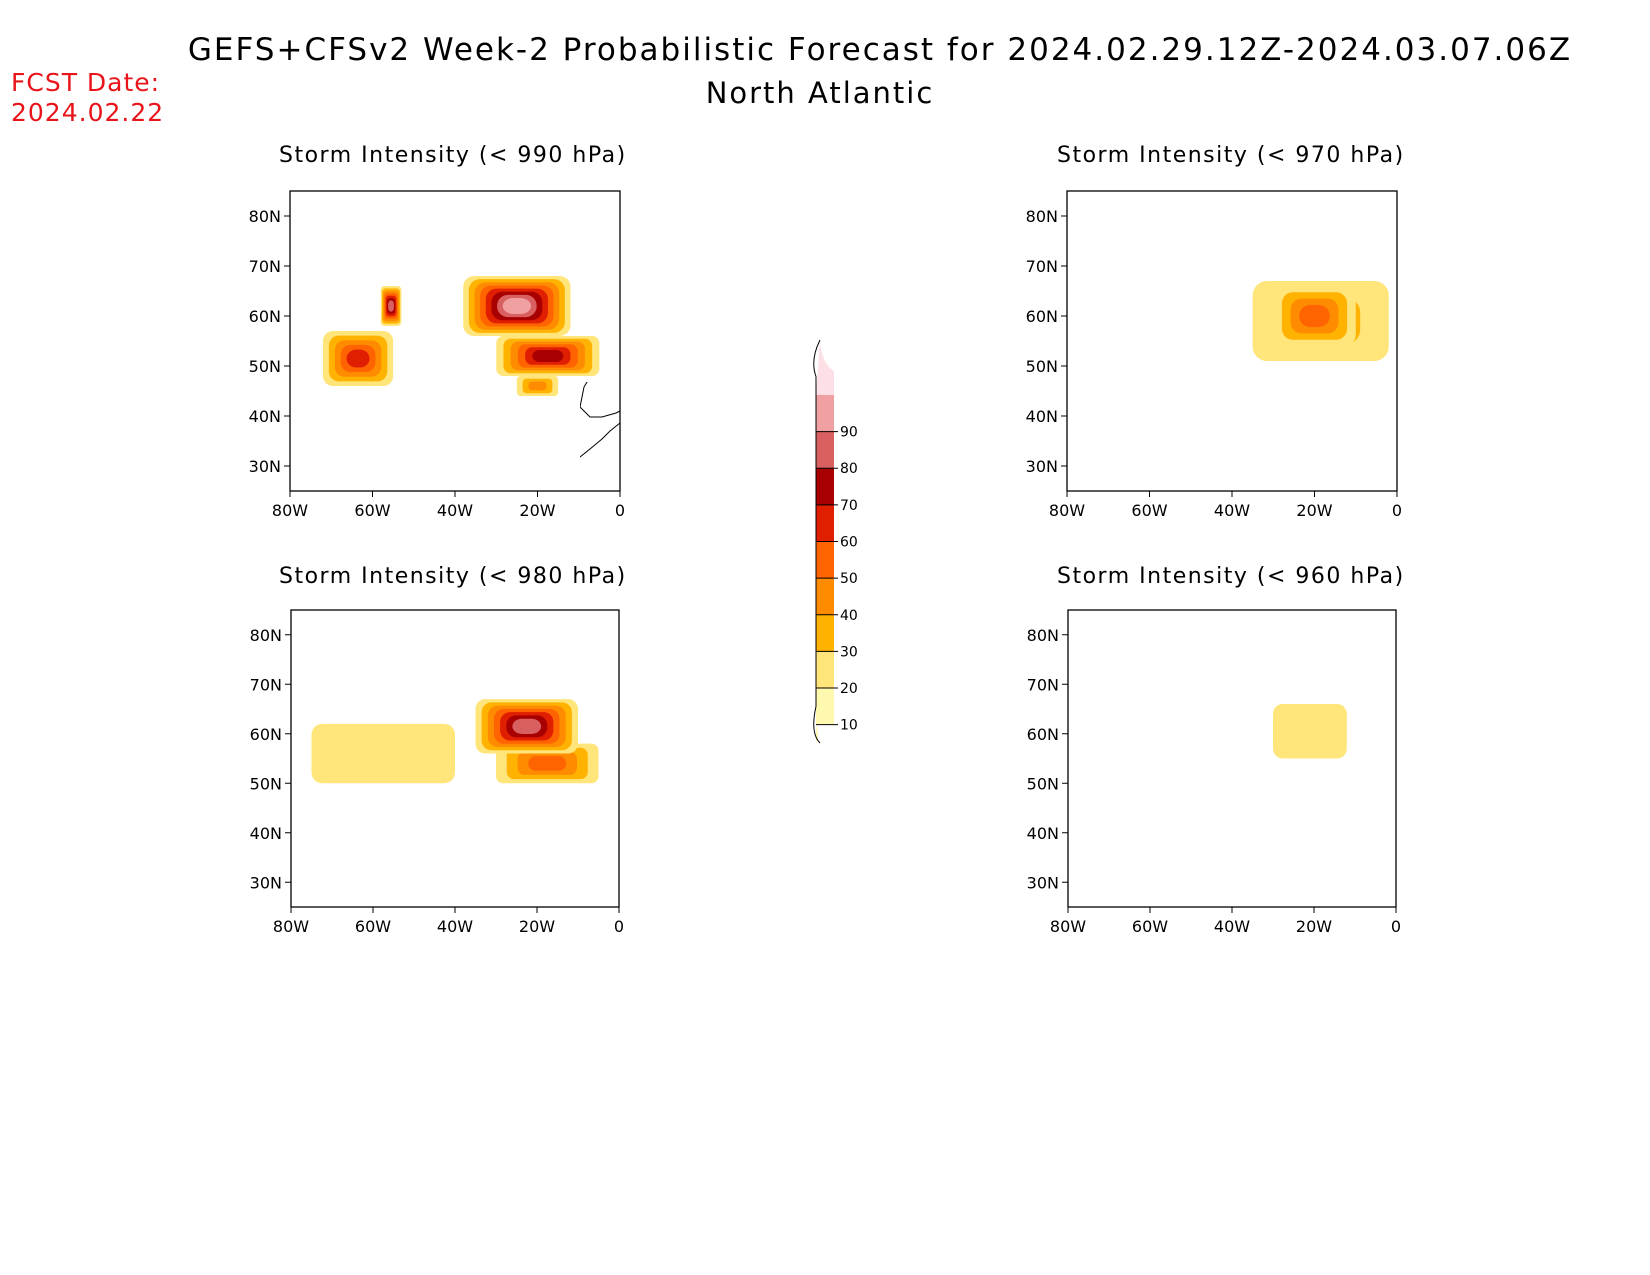 The width and height of the screenshot is (1650, 1275). Describe the element at coordinates (849, 543) in the screenshot. I see `colorbar-level-label: 60` at that location.